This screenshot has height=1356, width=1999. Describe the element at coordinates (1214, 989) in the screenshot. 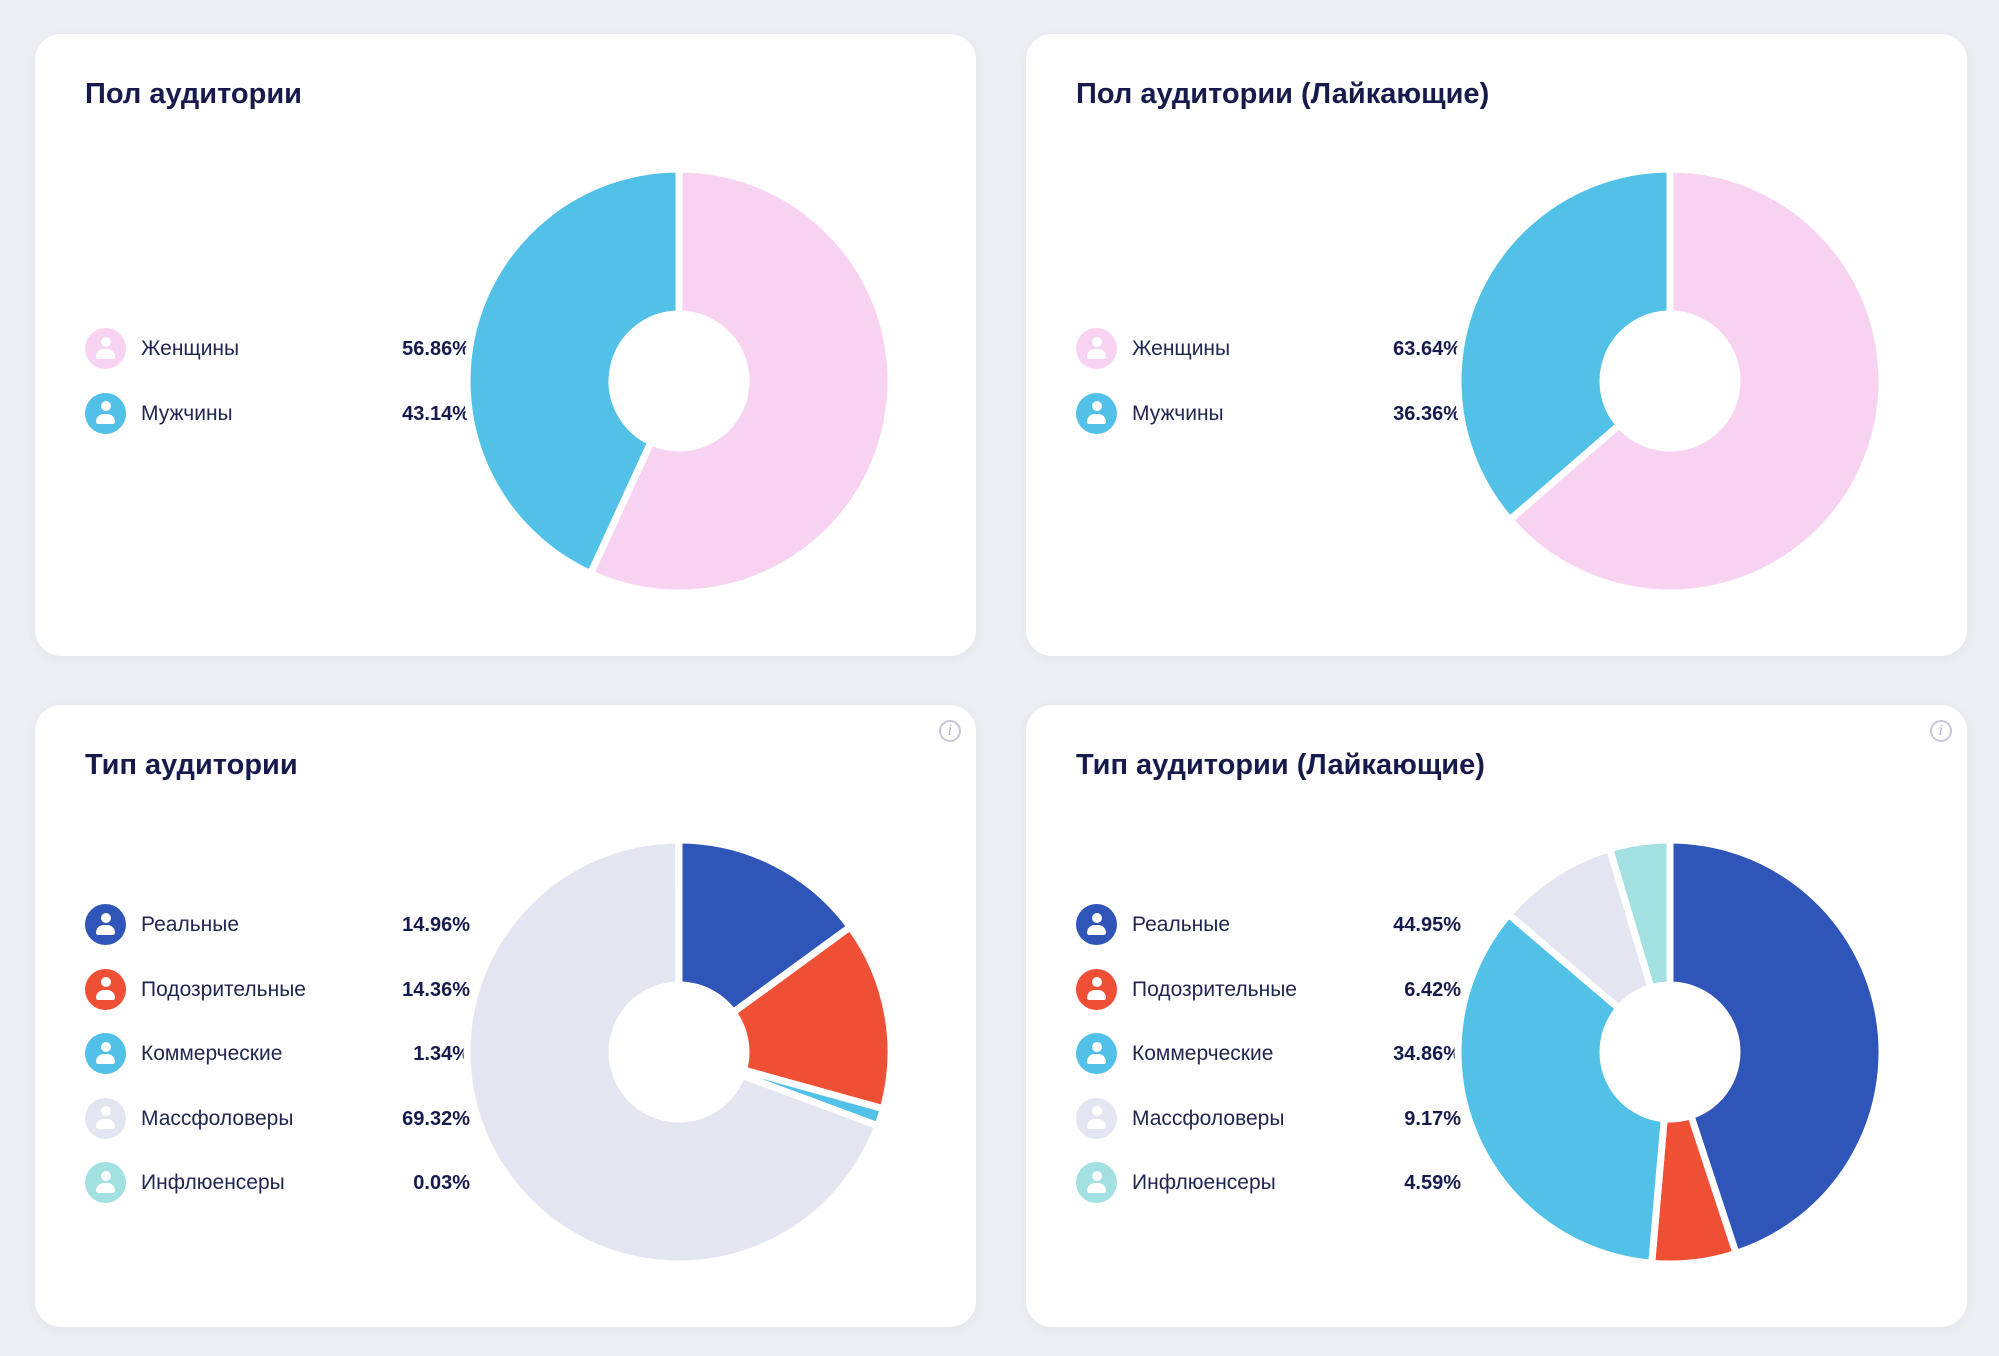

I see `legend-label: Подозрительные` at that location.